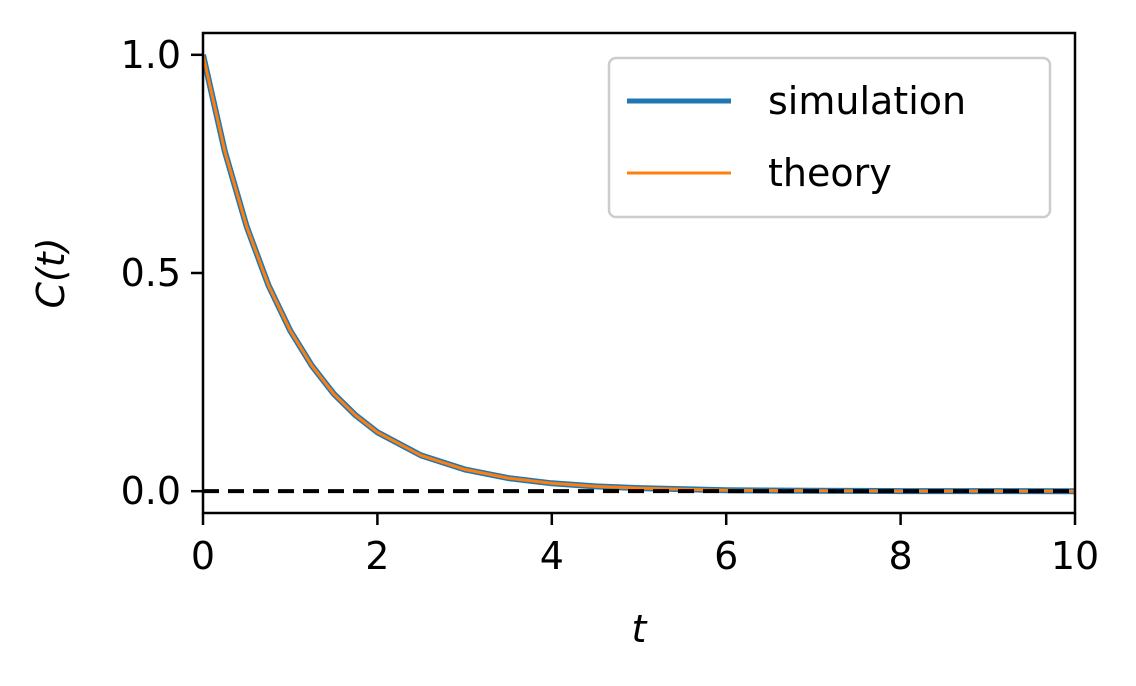 This screenshot has height=686, width=1136. Describe the element at coordinates (830, 173) in the screenshot. I see `legend-label-theory: theory` at that location.